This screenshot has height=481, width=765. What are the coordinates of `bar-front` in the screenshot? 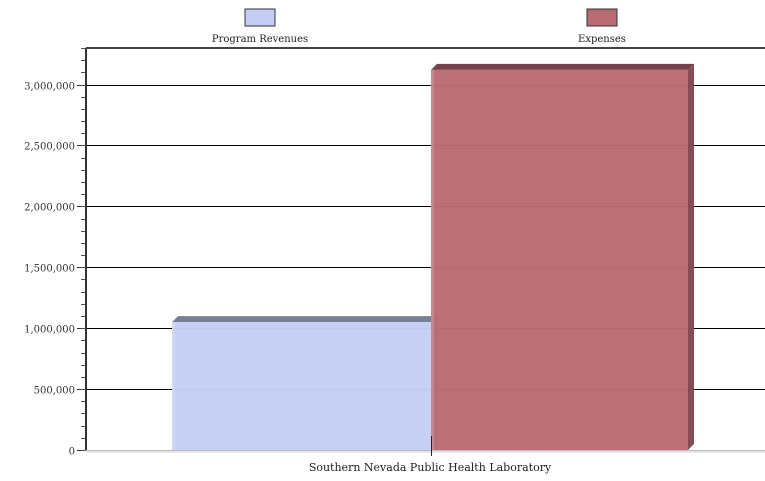 It's located at (301, 386).